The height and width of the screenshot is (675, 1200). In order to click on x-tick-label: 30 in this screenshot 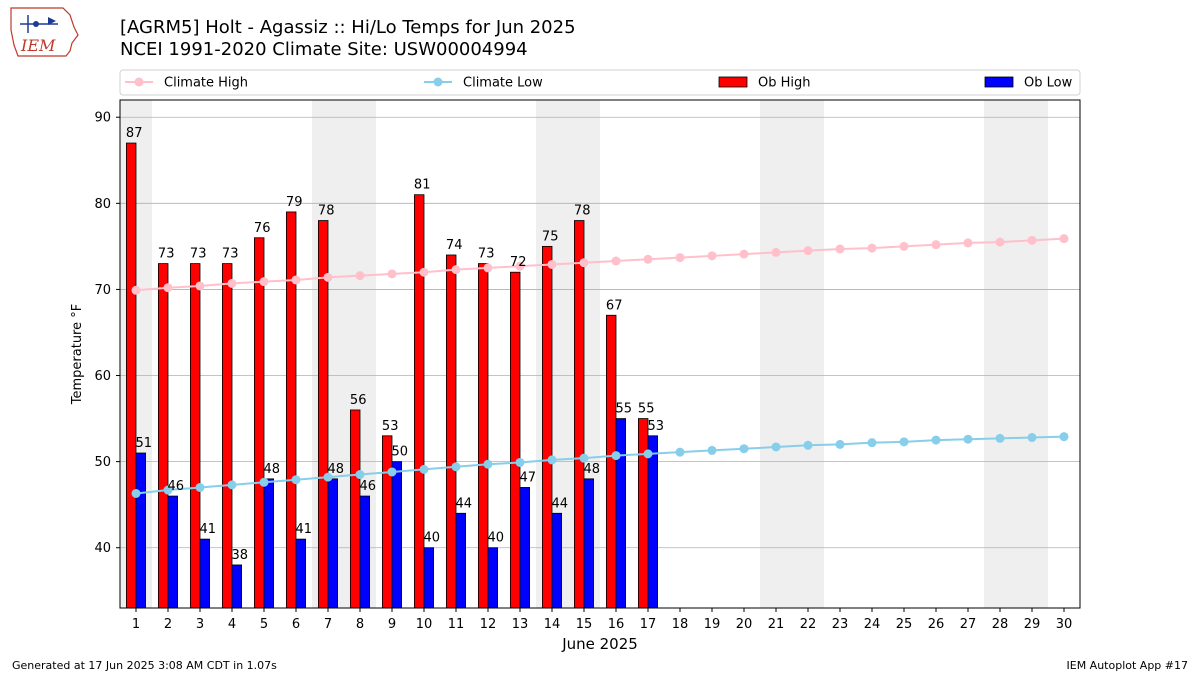, I will do `click(1064, 624)`.